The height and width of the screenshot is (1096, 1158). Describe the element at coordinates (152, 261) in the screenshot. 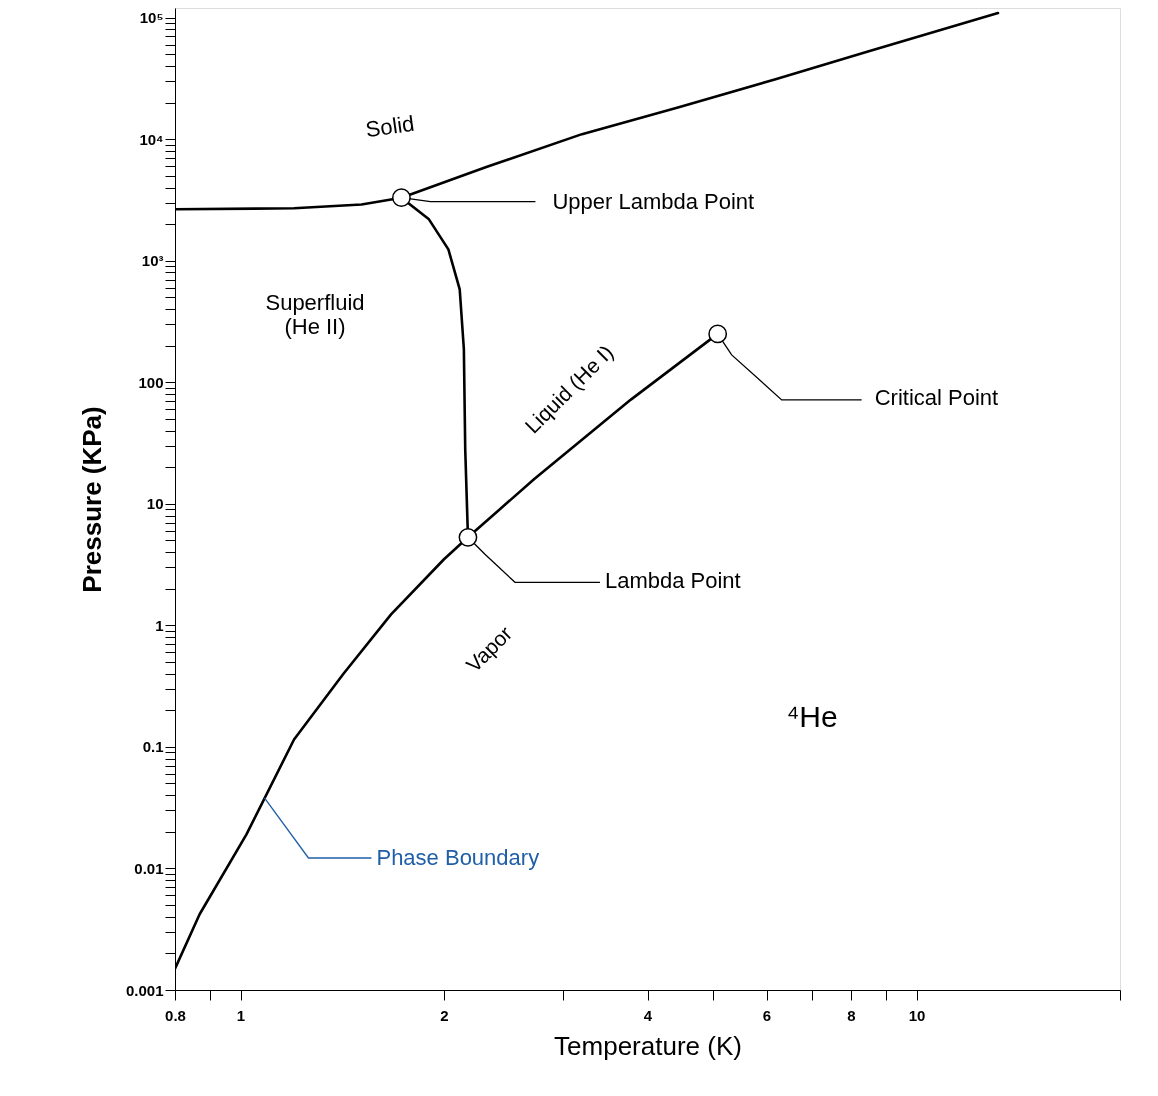

I see `y-tick-label: 10³` at that location.